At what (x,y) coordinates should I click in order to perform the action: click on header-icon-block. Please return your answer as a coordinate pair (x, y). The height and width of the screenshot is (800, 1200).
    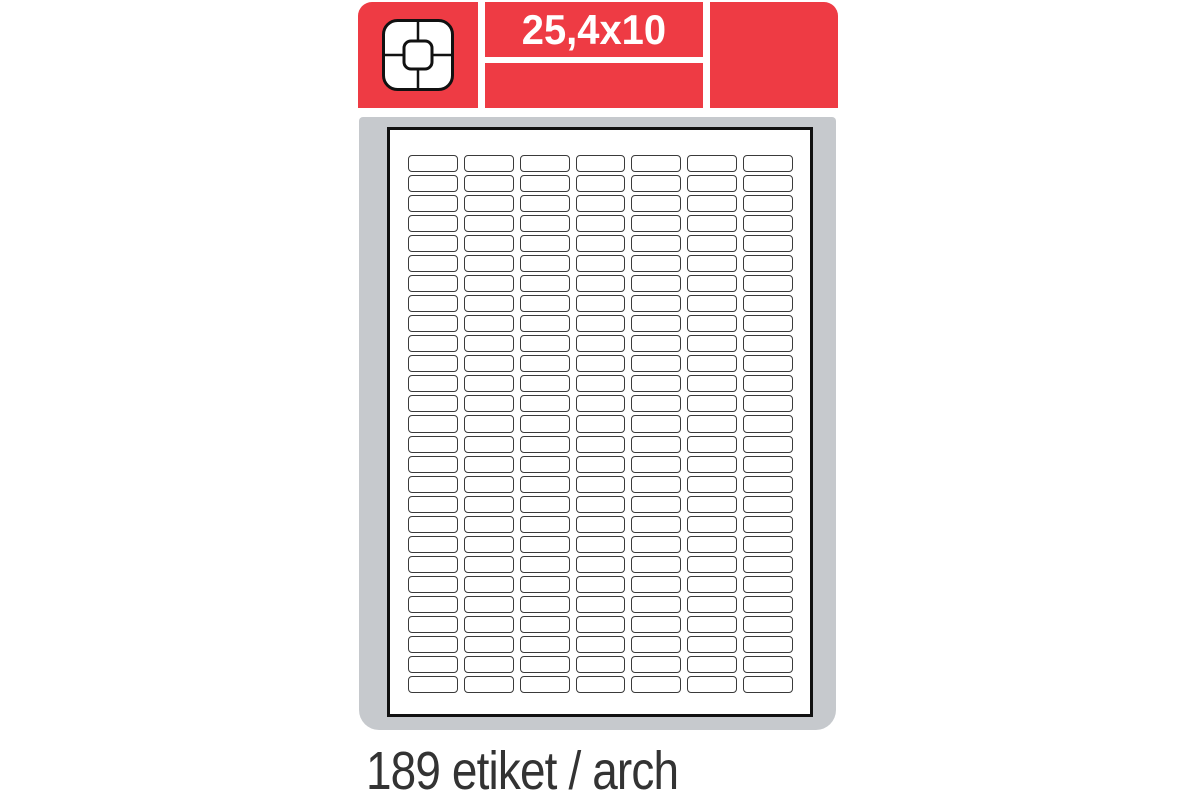
    Looking at the image, I should click on (418, 55).